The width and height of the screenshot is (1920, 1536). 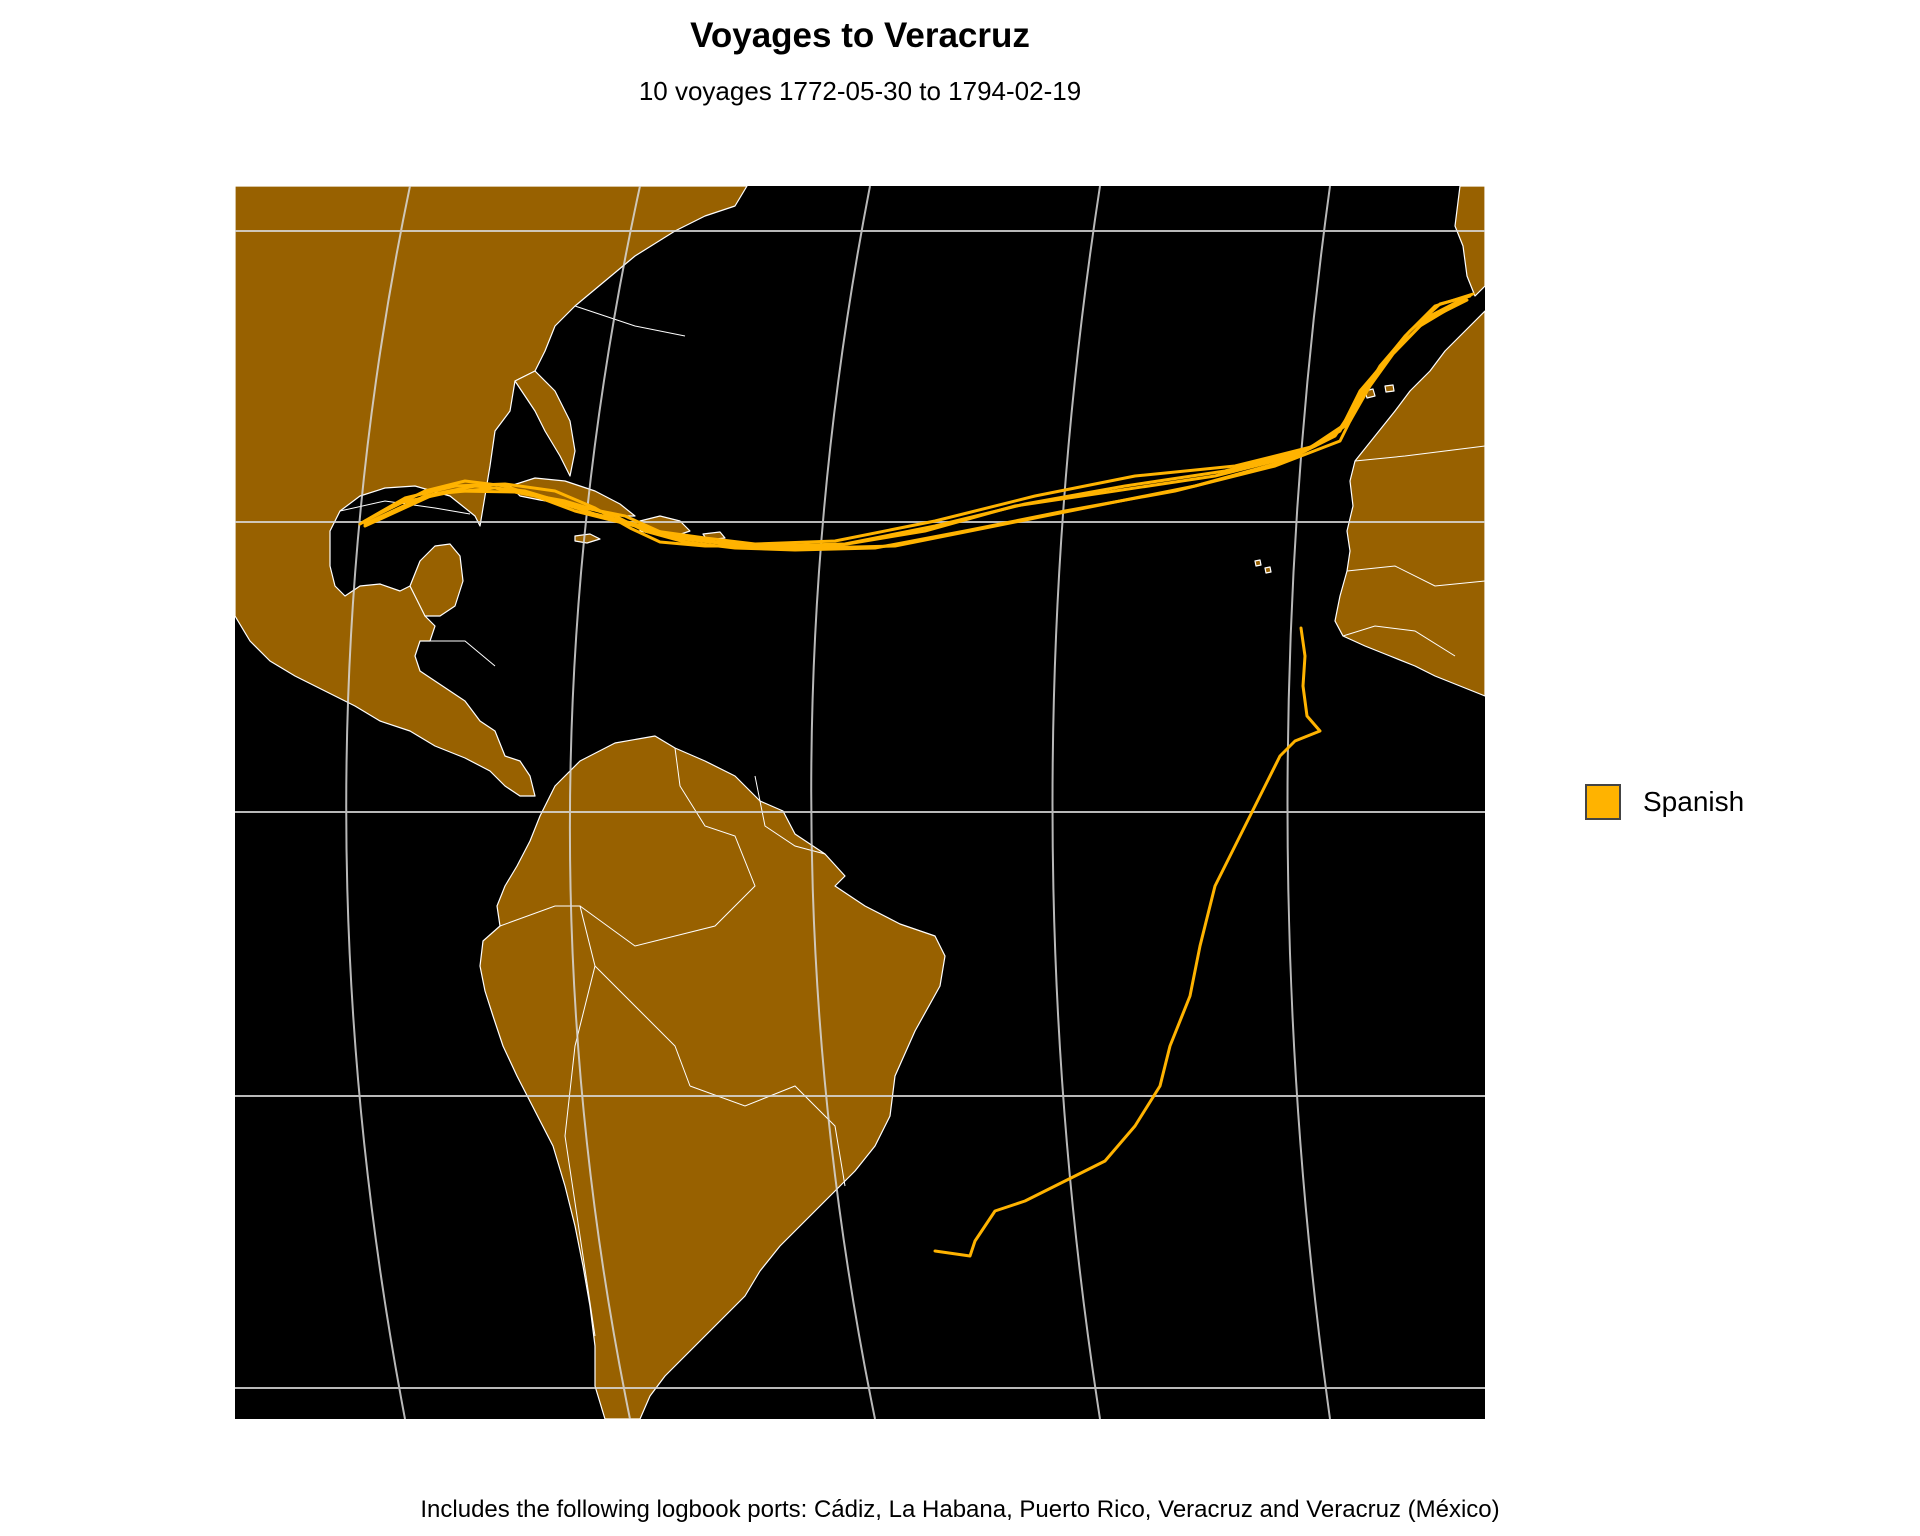 I want to click on paraguay-border, so click(x=767, y=1136).